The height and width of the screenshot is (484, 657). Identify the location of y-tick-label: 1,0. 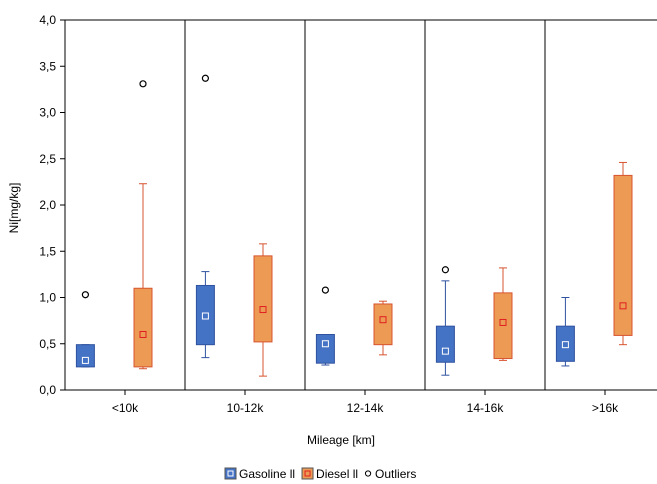
(47, 298).